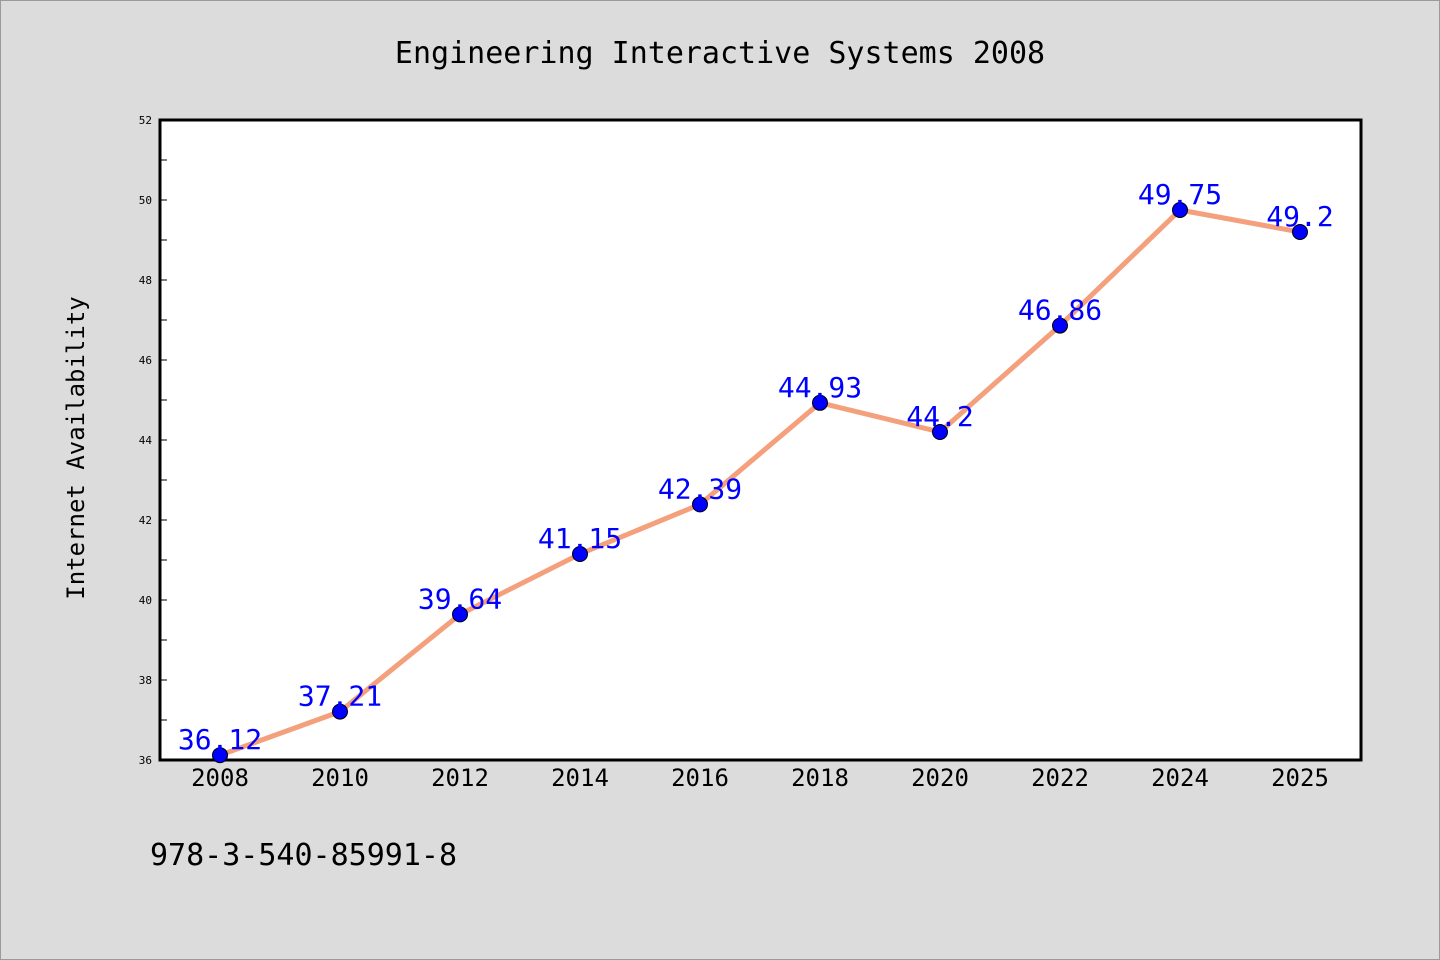  I want to click on x-tick-label: 2014, so click(580, 778).